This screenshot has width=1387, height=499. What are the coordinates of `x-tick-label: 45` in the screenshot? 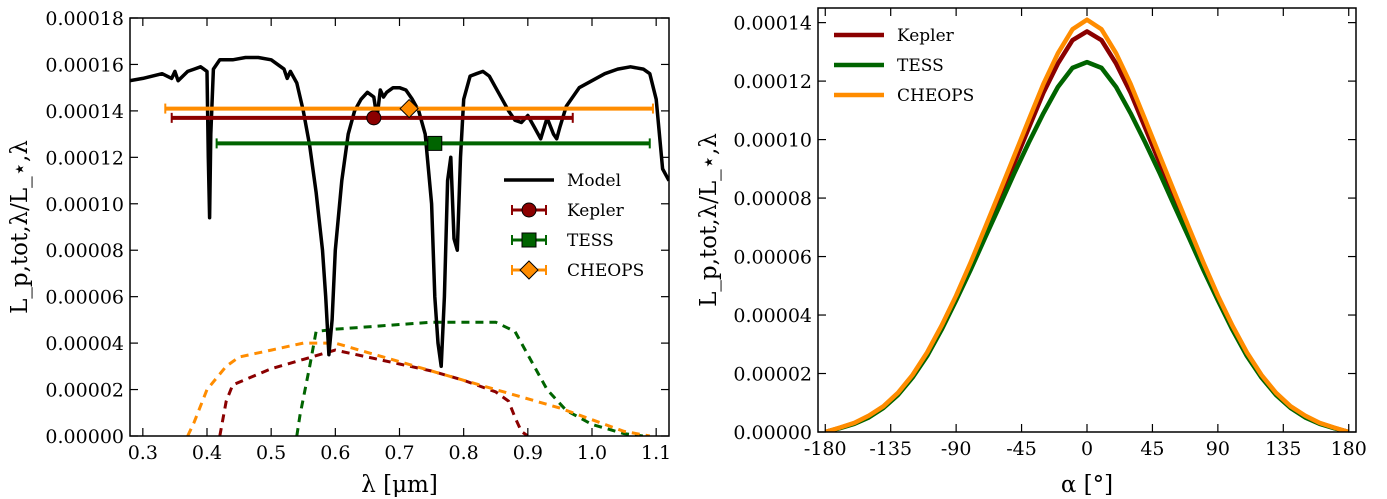 It's located at (1152, 449).